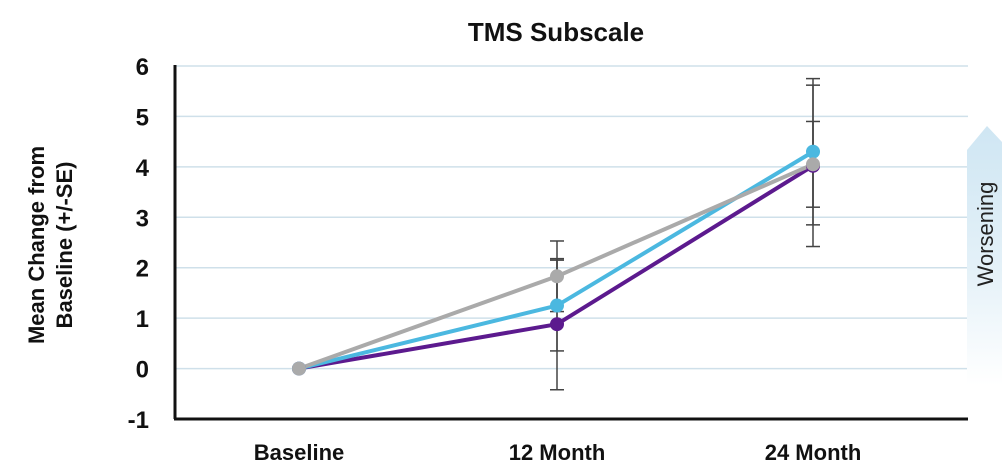  Describe the element at coordinates (142, 117) in the screenshot. I see `y-tick-label: 5` at that location.